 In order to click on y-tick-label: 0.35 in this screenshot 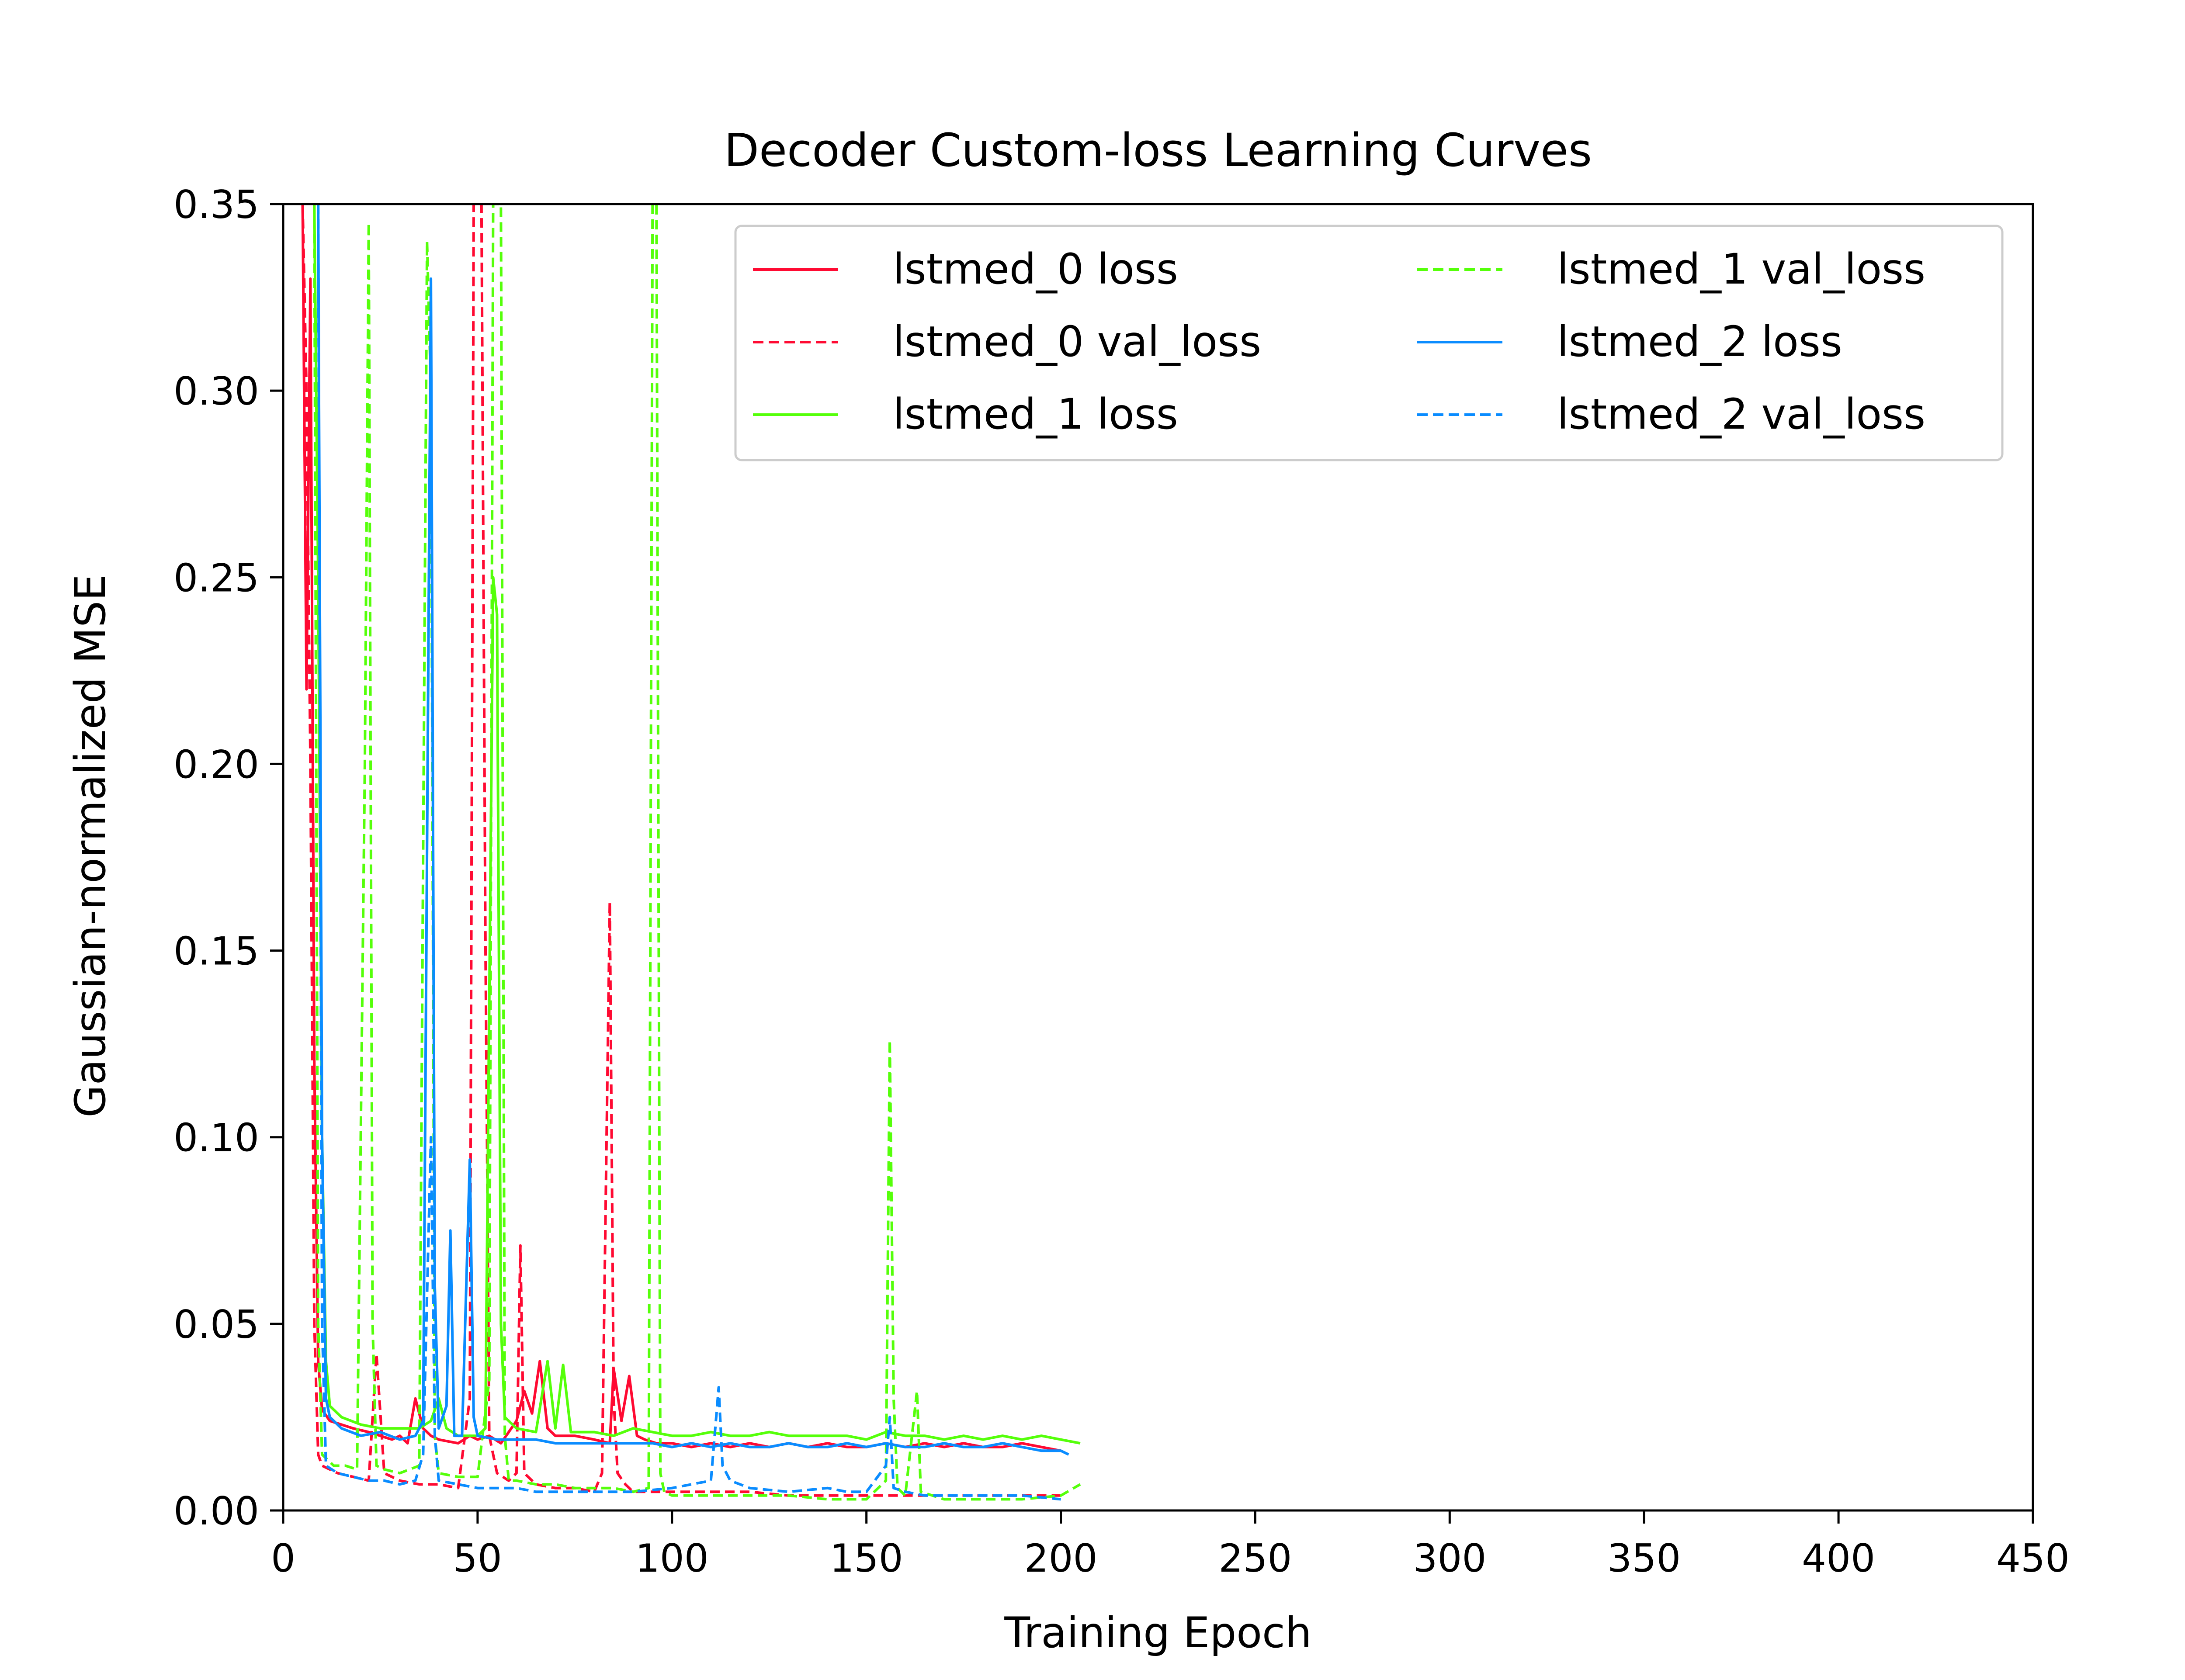, I will do `click(216, 205)`.